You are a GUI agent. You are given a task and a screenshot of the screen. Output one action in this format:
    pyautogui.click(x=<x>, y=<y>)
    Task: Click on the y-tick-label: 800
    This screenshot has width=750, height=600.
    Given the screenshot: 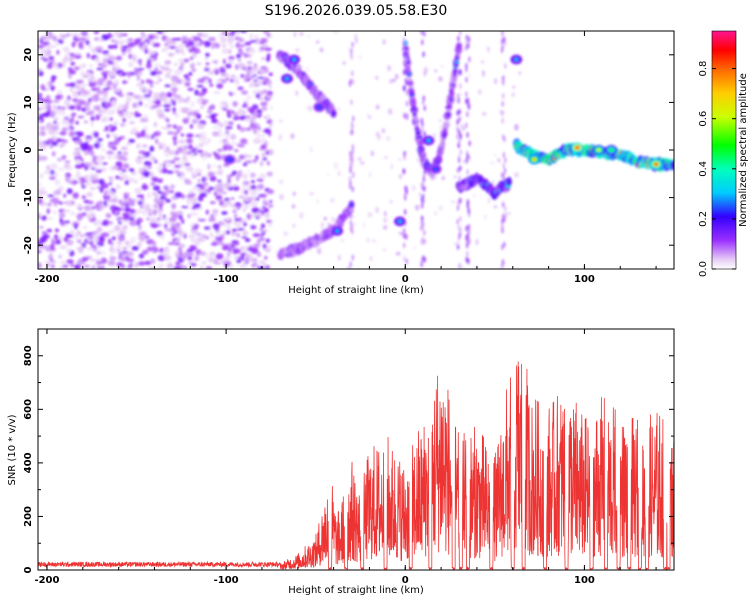 What is the action you would take?
    pyautogui.click(x=28, y=355)
    